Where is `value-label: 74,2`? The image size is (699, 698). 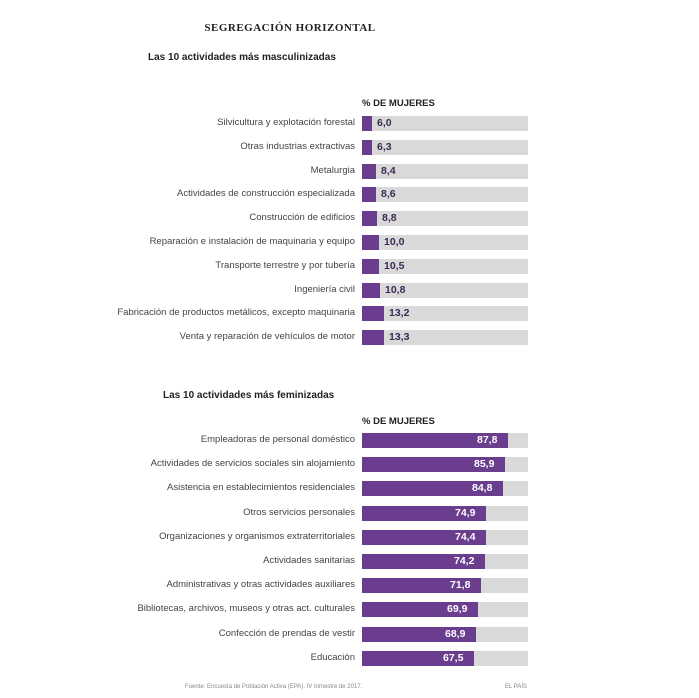 value-label: 74,2 is located at coordinates (464, 561).